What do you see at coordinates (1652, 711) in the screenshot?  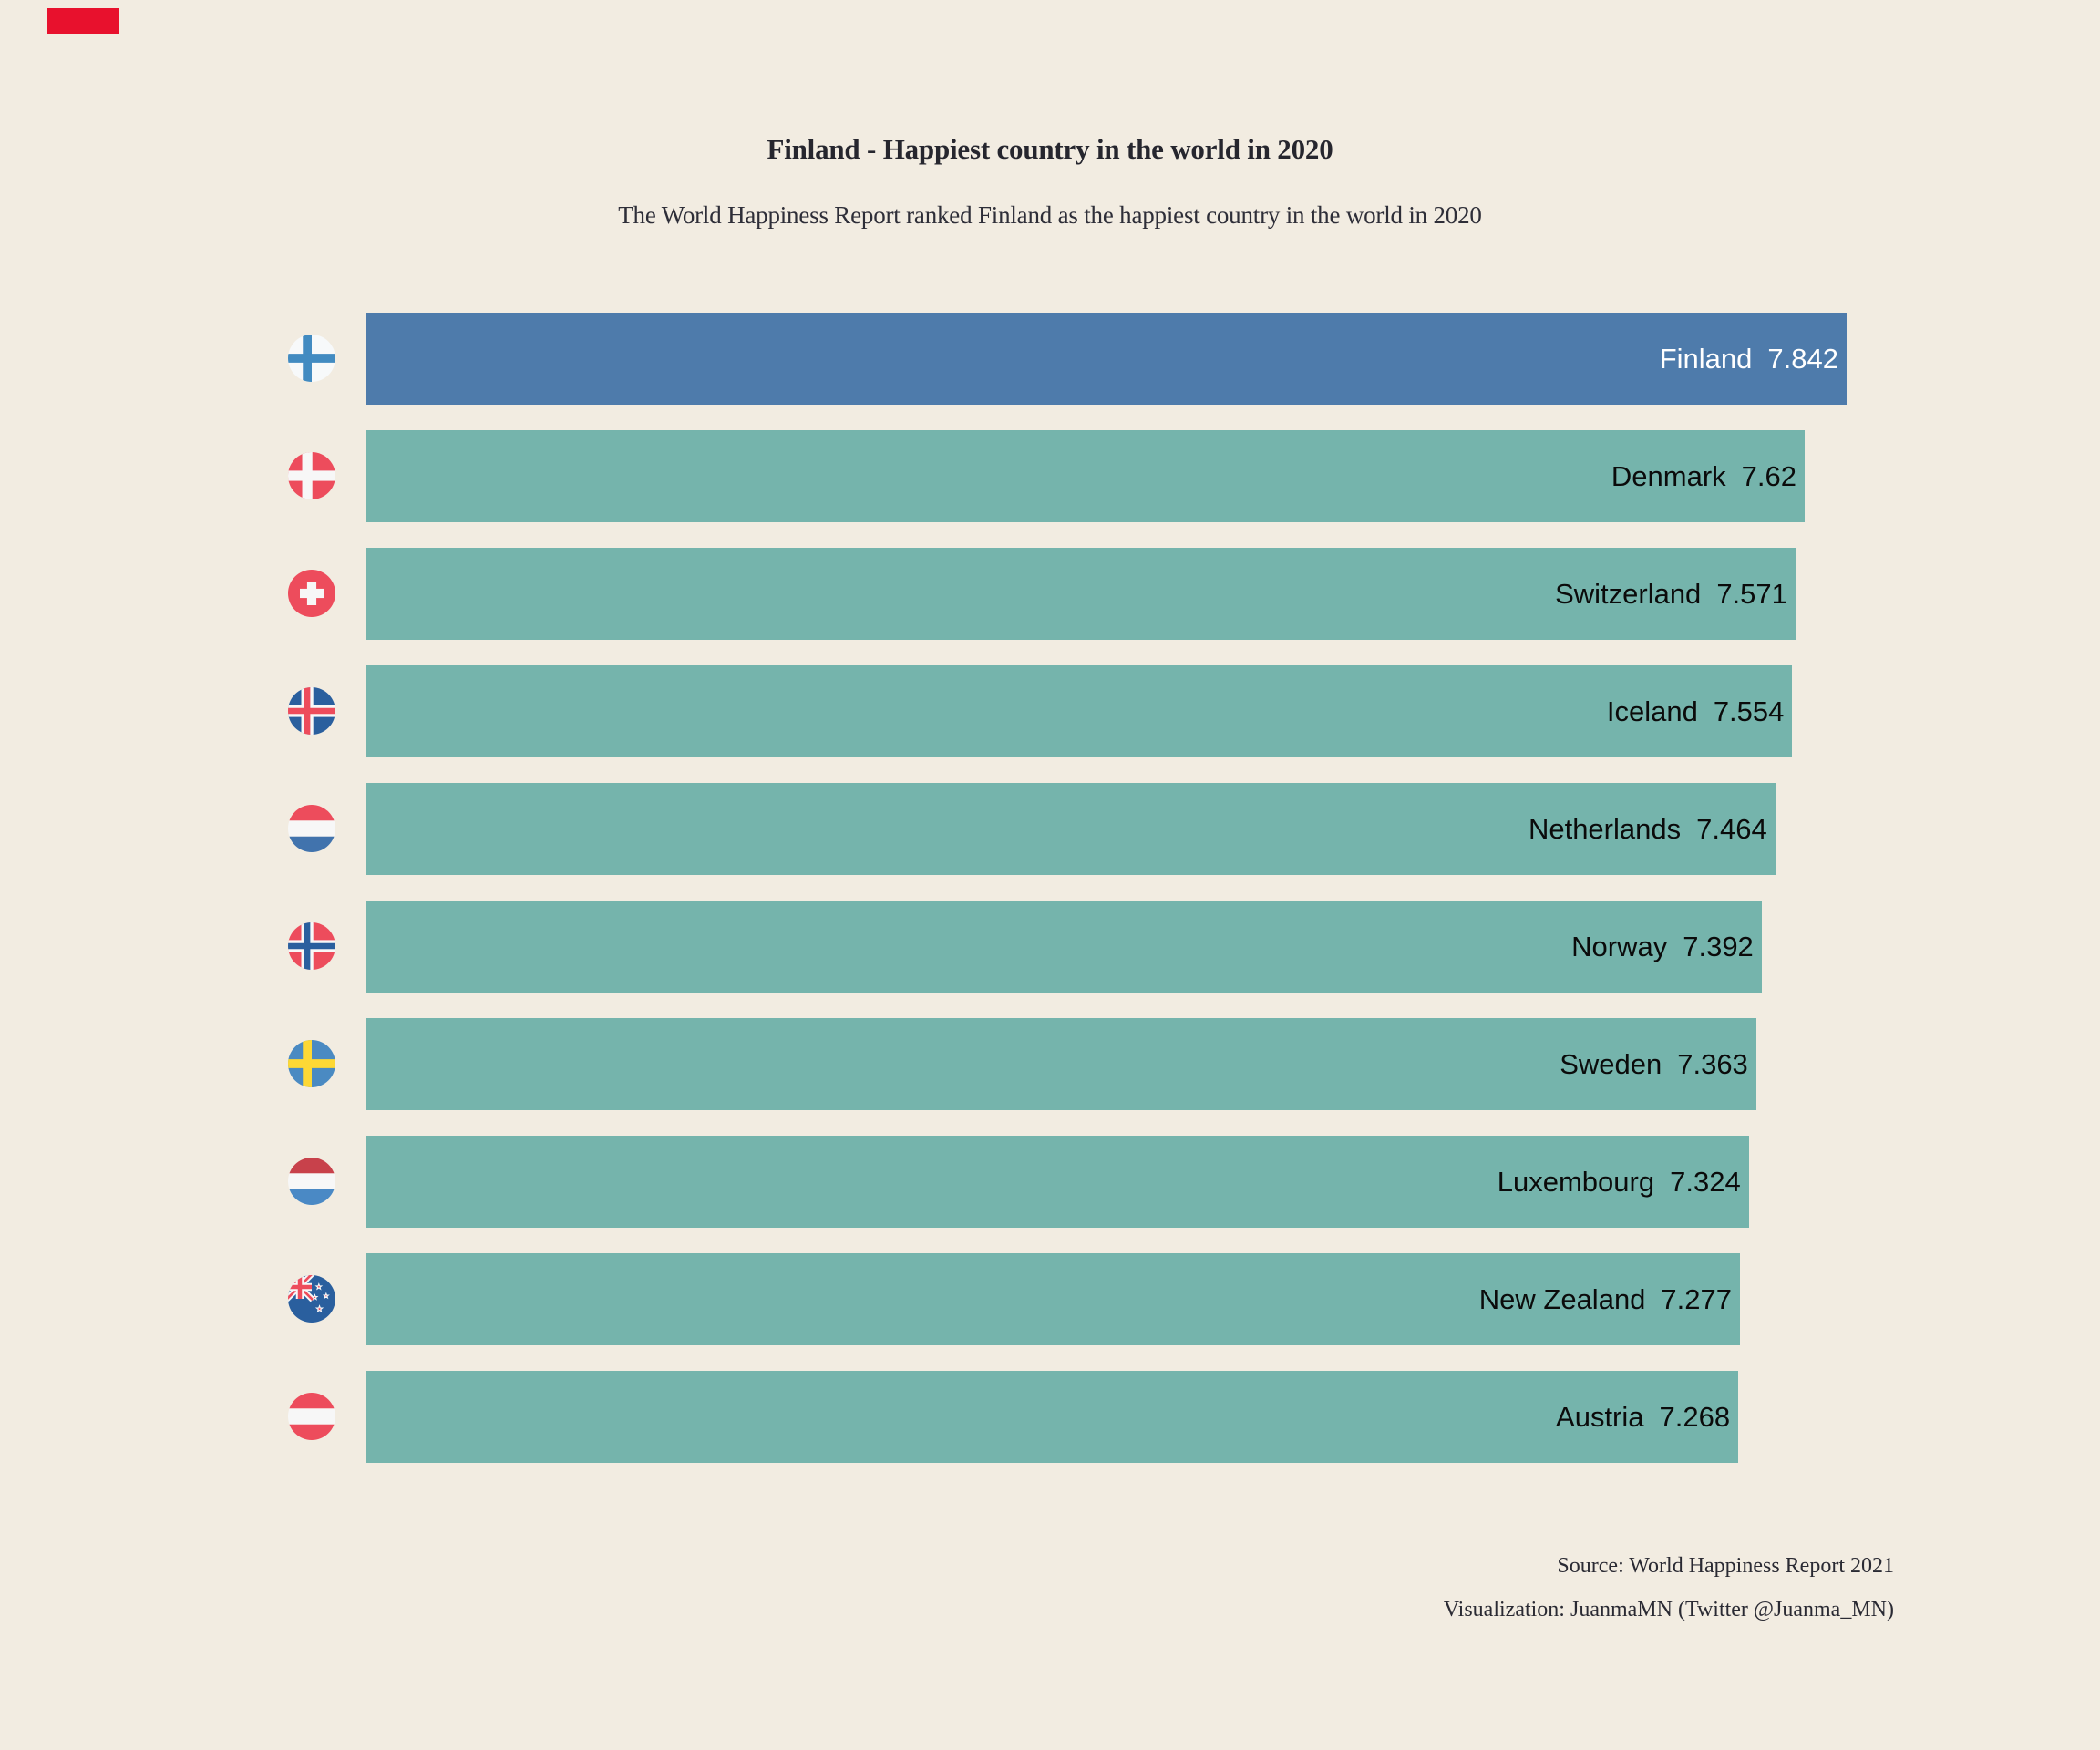 I see `country-name: Iceland` at bounding box center [1652, 711].